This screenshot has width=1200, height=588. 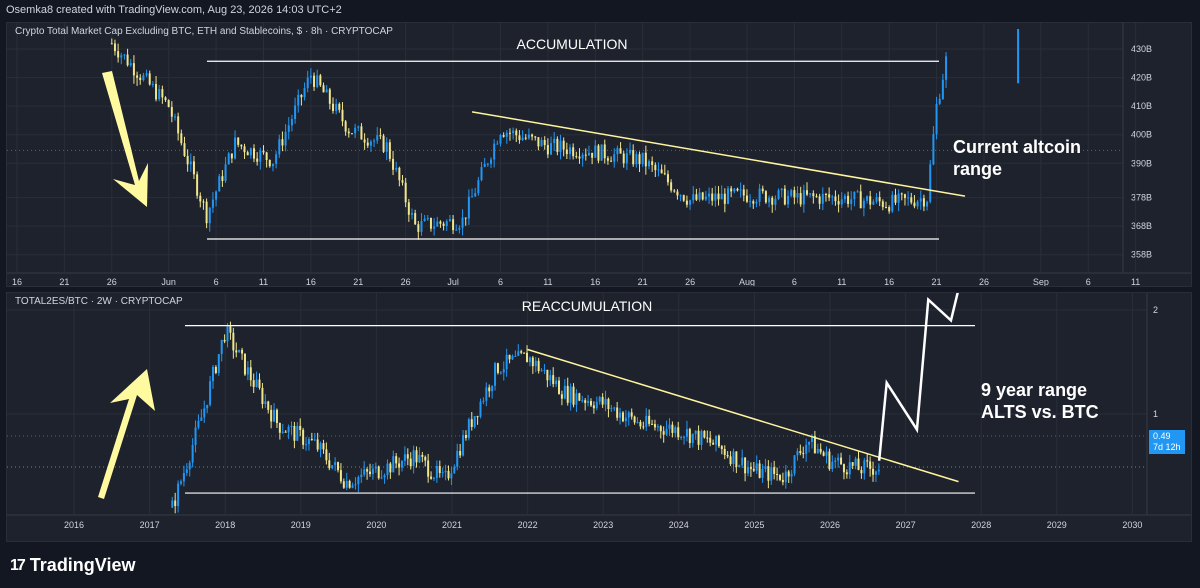 I want to click on x-tick-label: 2027, so click(x=906, y=525).